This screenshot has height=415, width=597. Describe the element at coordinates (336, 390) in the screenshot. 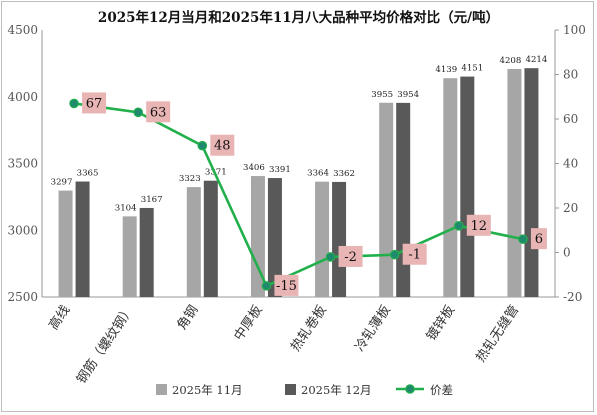

I see `legend-label: 2025年 12月` at that location.